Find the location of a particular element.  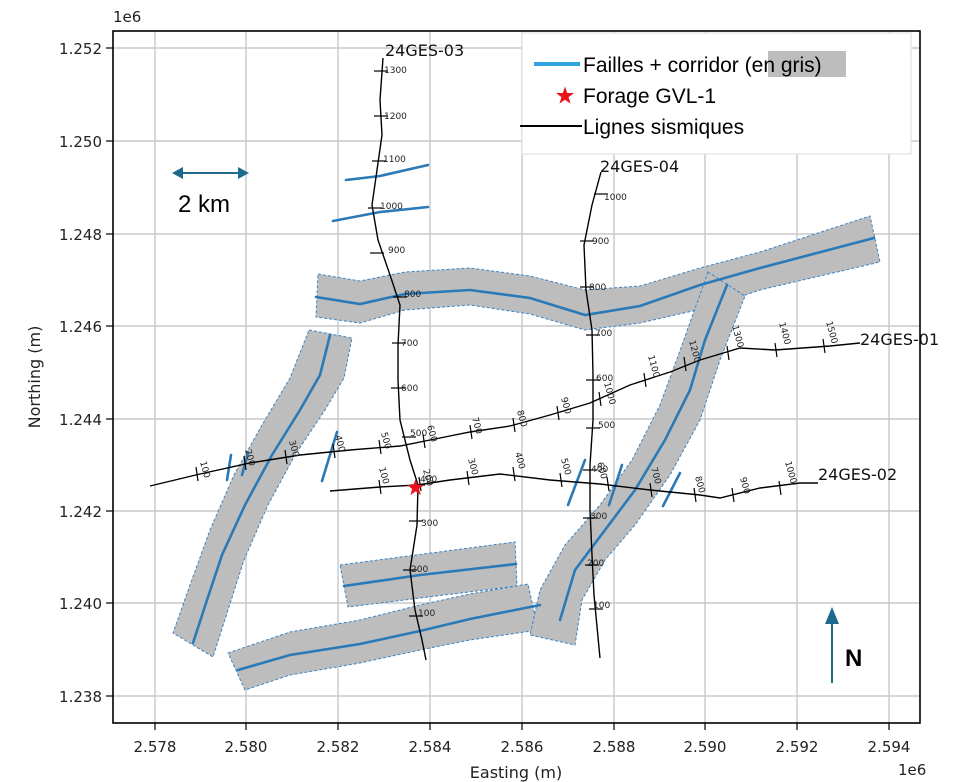

shot-label: 1200 is located at coordinates (395, 117).